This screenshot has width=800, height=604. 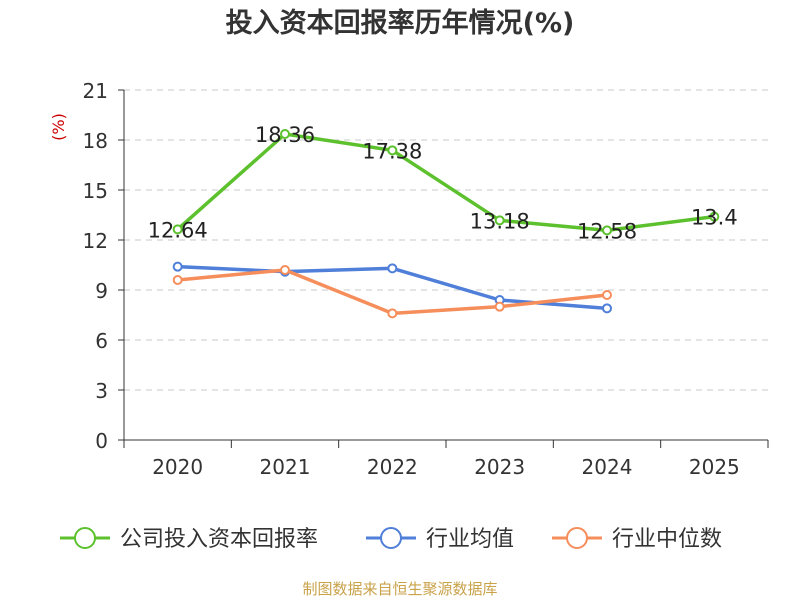 What do you see at coordinates (607, 467) in the screenshot?
I see `x-tick-label-2024: 2024` at bounding box center [607, 467].